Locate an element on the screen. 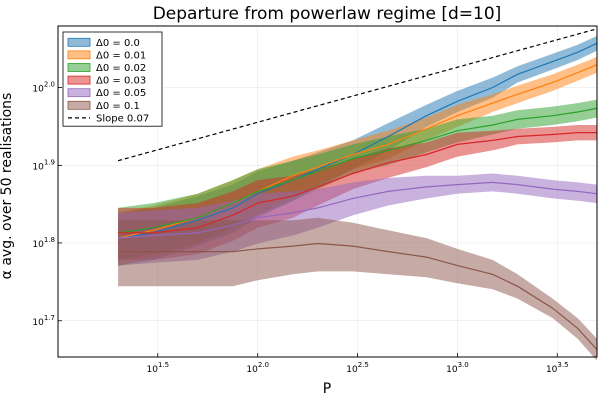 This screenshot has height=400, width=600. y-tick-label: 101.9 is located at coordinates (43, 165).